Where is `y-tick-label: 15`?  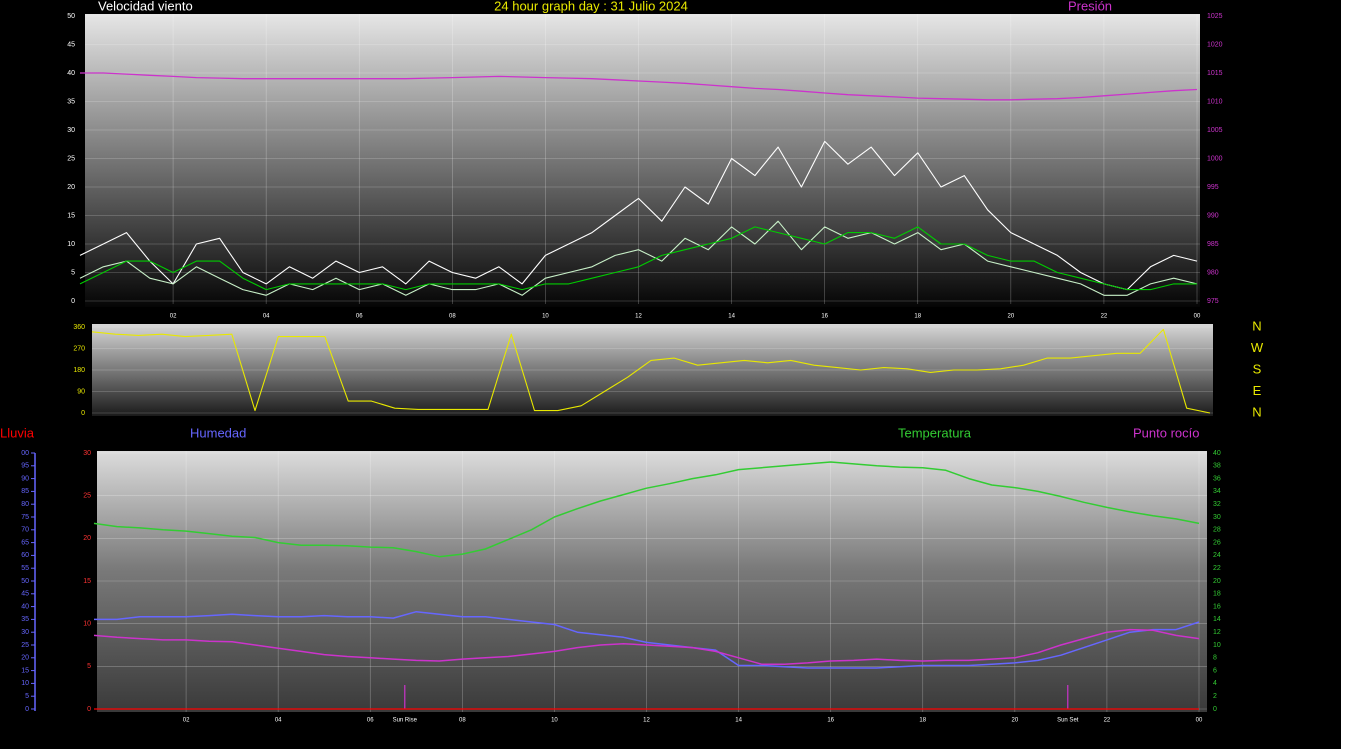 y-tick-label: 15 is located at coordinates (87, 581).